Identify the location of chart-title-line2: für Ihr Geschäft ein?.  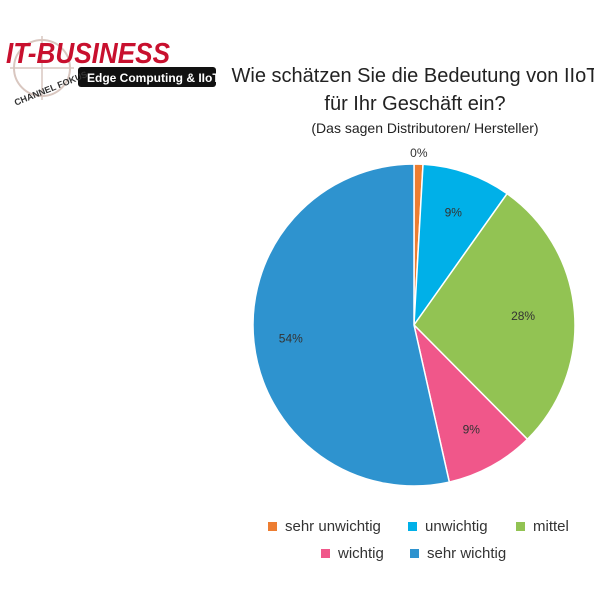
(414, 104).